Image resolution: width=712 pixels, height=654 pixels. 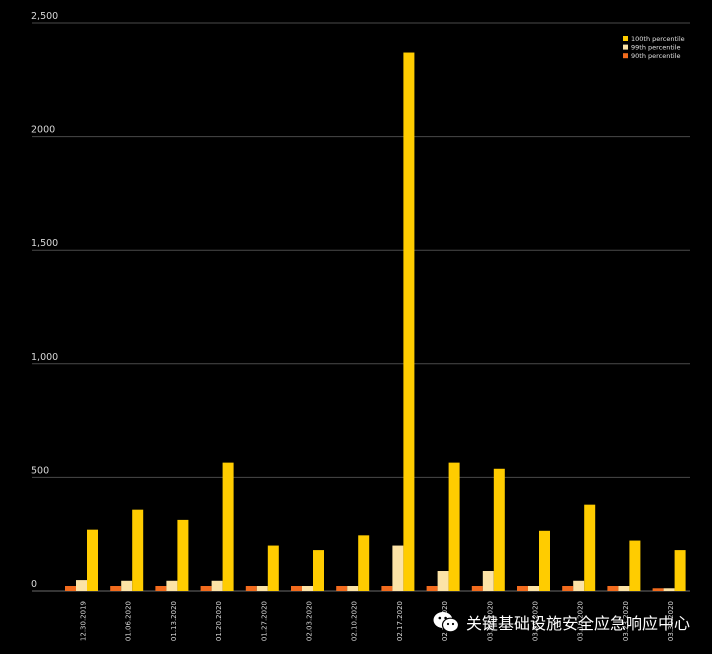 What do you see at coordinates (656, 48) in the screenshot?
I see `legend-label: 99th percentile` at bounding box center [656, 48].